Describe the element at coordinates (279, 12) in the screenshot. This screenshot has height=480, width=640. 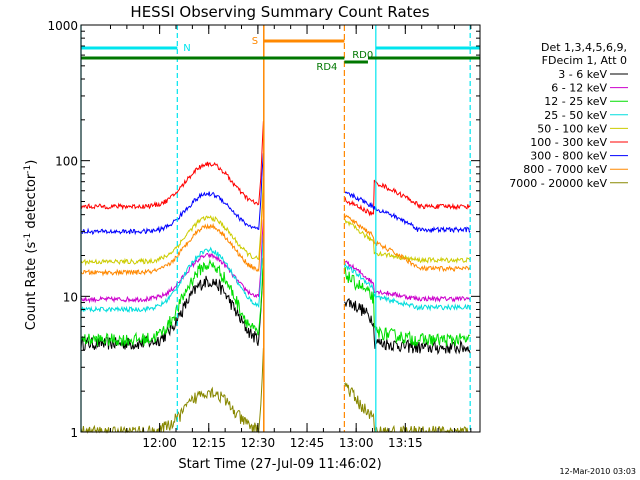
I see `chart-title: HESSI Observing Summary Count Rates` at that location.